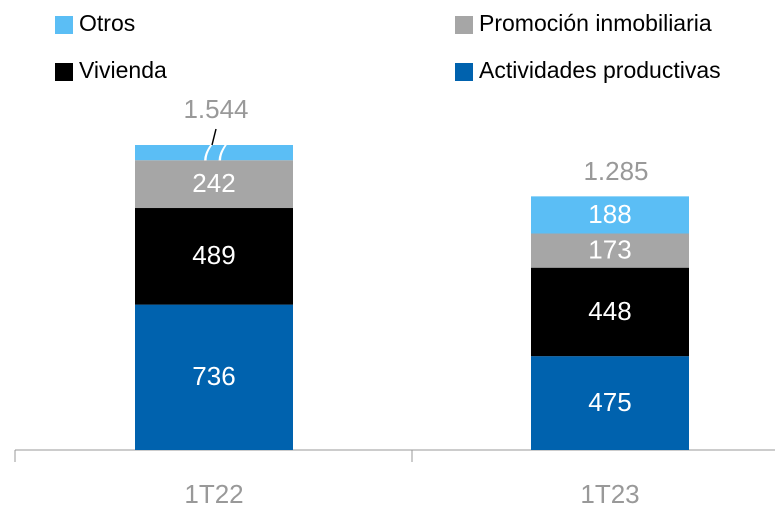  I want to click on x-tick-label: 1T23, so click(609, 492).